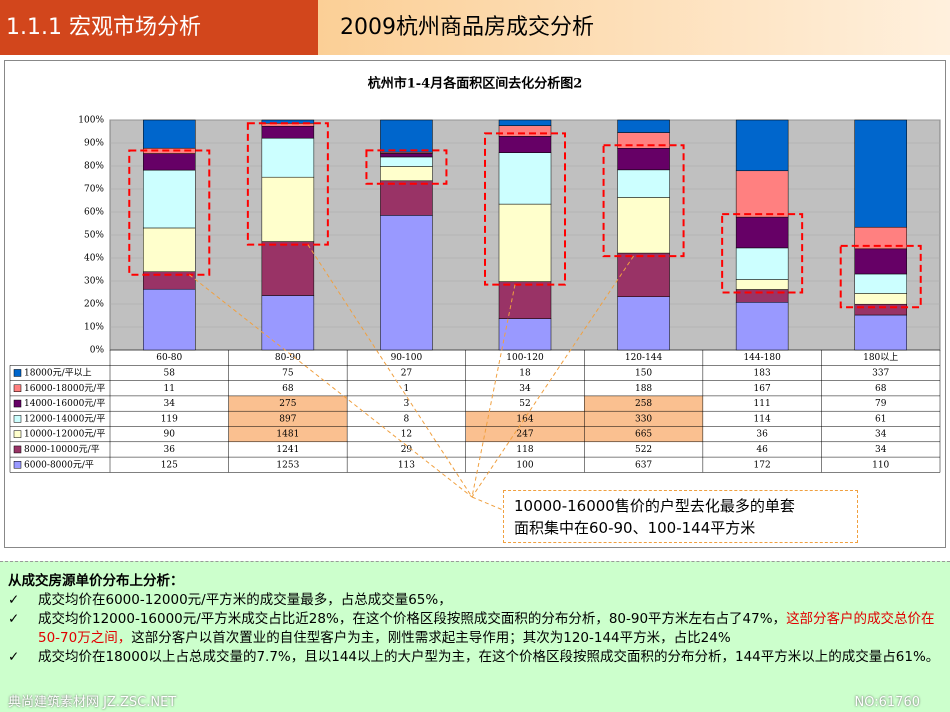 The width and height of the screenshot is (950, 712). I want to click on table-value: 637, so click(643, 465).